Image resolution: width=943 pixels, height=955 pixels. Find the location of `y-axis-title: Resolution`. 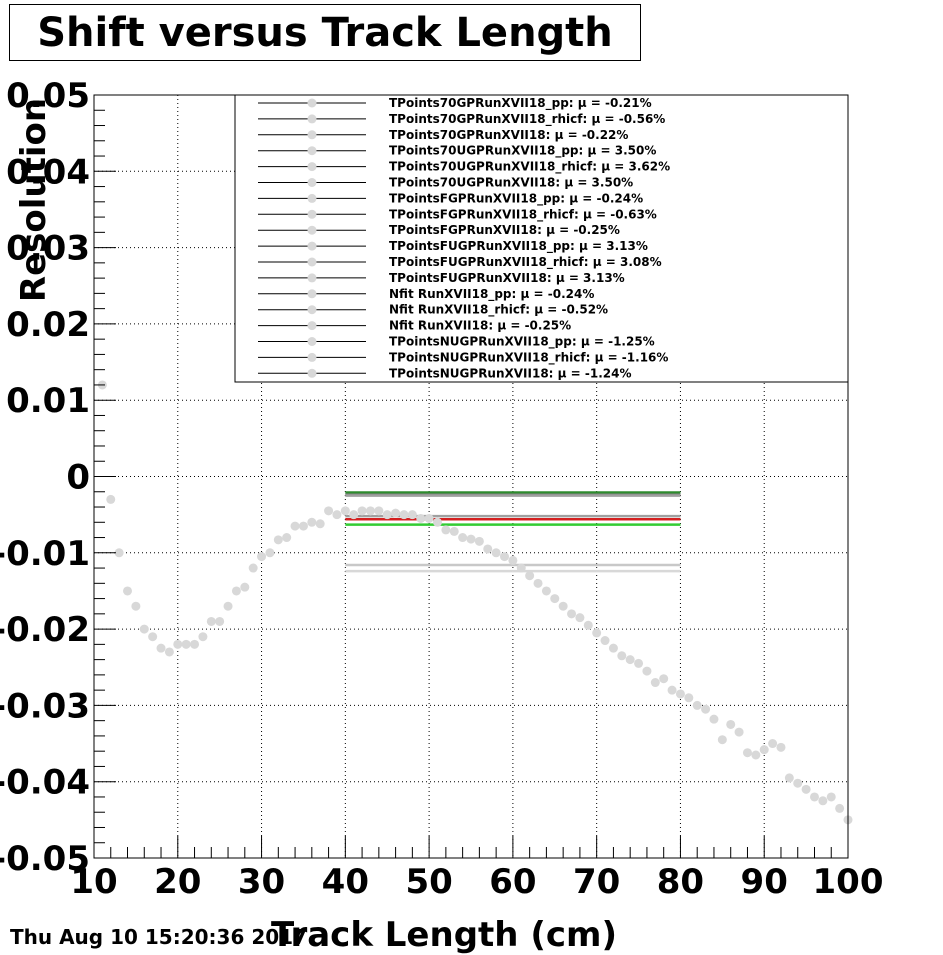

y-axis-title: Resolution is located at coordinates (34, 200).